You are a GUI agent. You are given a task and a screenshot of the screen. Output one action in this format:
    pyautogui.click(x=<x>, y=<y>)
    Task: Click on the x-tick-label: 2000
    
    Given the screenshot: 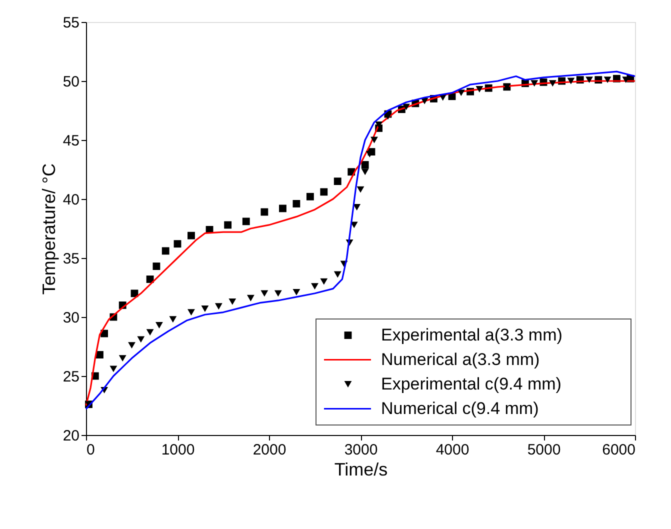 What is the action you would take?
    pyautogui.click(x=269, y=450)
    